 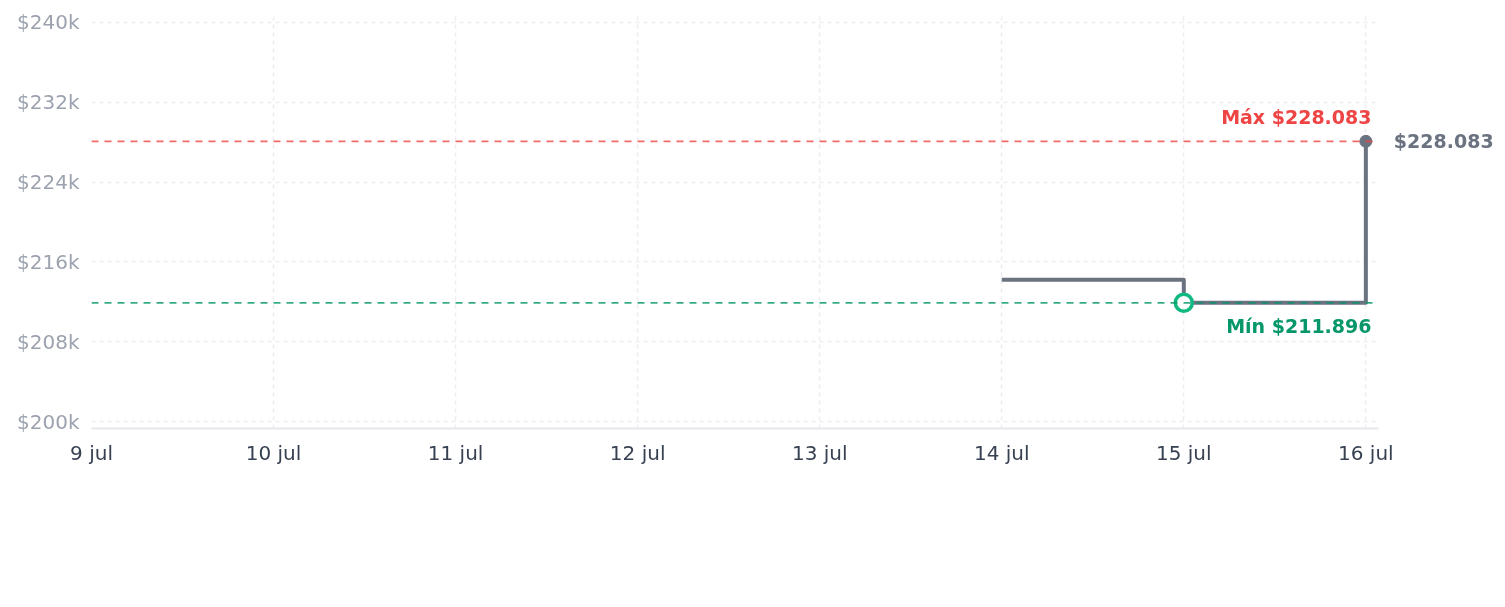 What do you see at coordinates (1366, 452) in the screenshot?
I see `x-tick-label: 16 jul` at bounding box center [1366, 452].